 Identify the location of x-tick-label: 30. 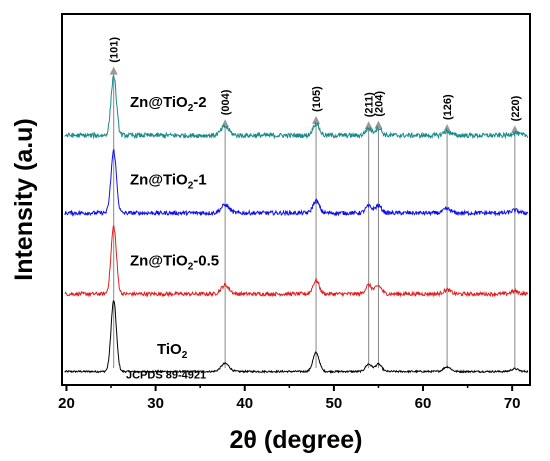
(155, 403).